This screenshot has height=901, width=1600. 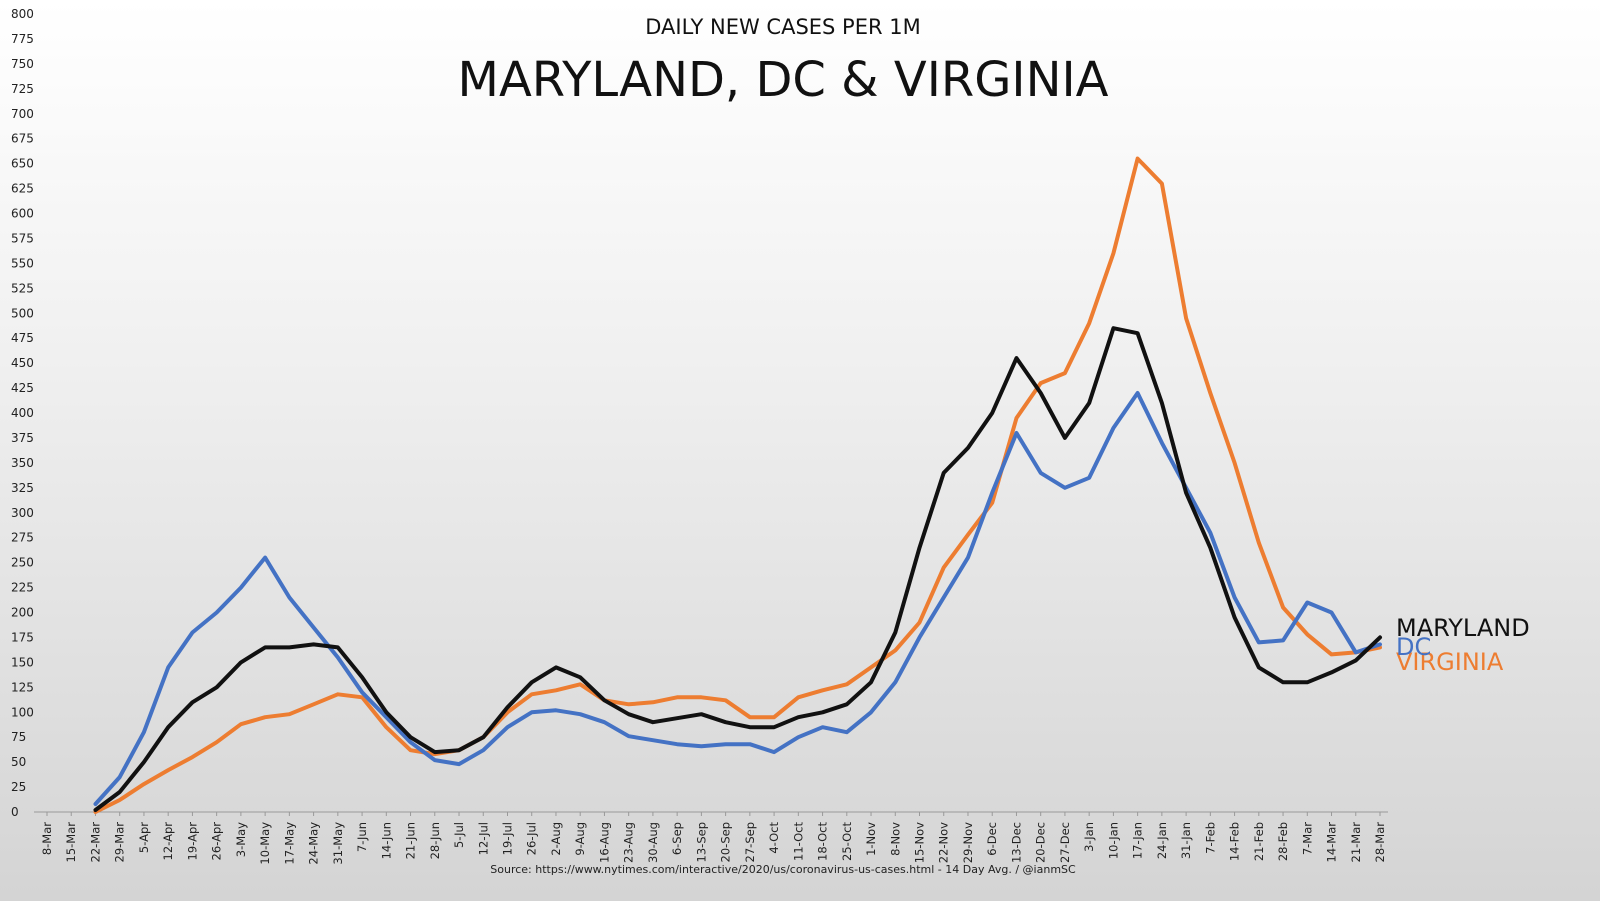 What do you see at coordinates (22, 463) in the screenshot?
I see `y-tick-label: 350` at bounding box center [22, 463].